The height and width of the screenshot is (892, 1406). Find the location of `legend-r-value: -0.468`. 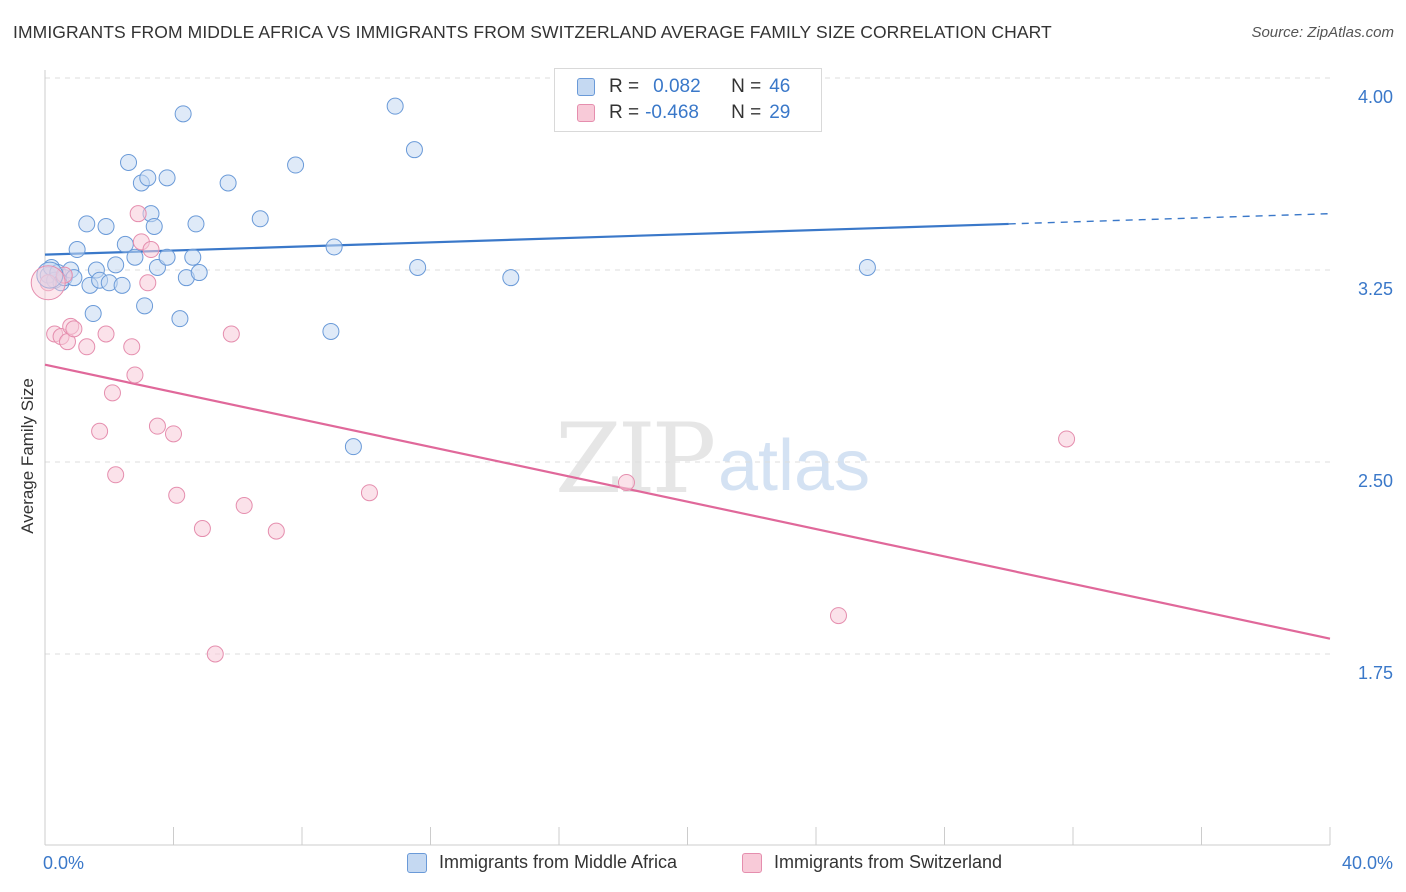

legend-r-value: -0.468 is located at coordinates (672, 112).